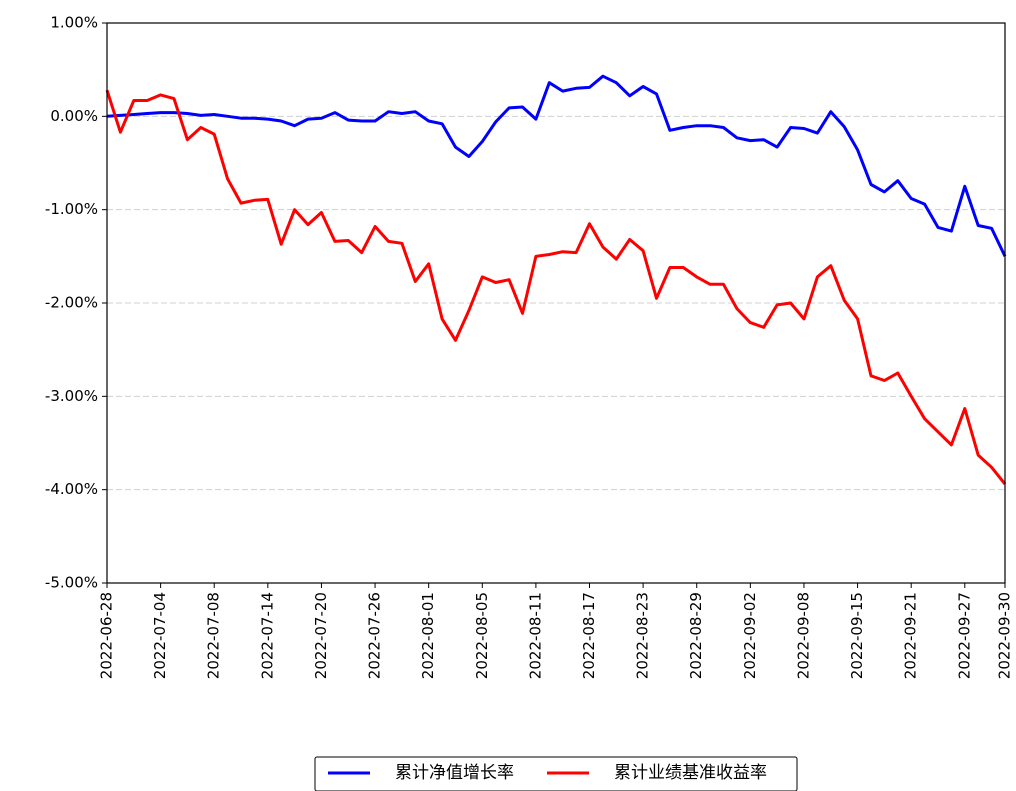 Image resolution: width=1016 pixels, height=791 pixels. What do you see at coordinates (482, 635) in the screenshot?
I see `x-tick-label: 2022-08-05` at bounding box center [482, 635].